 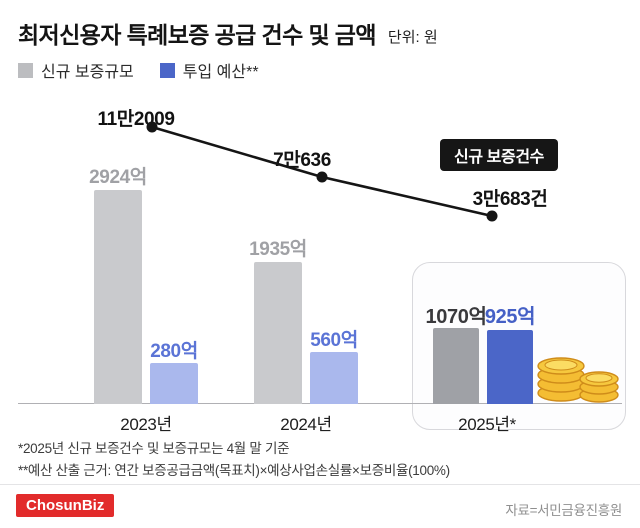 What do you see at coordinates (118, 177) in the screenshot?
I see `value-label-guarantee-2023: 2924억` at bounding box center [118, 177].